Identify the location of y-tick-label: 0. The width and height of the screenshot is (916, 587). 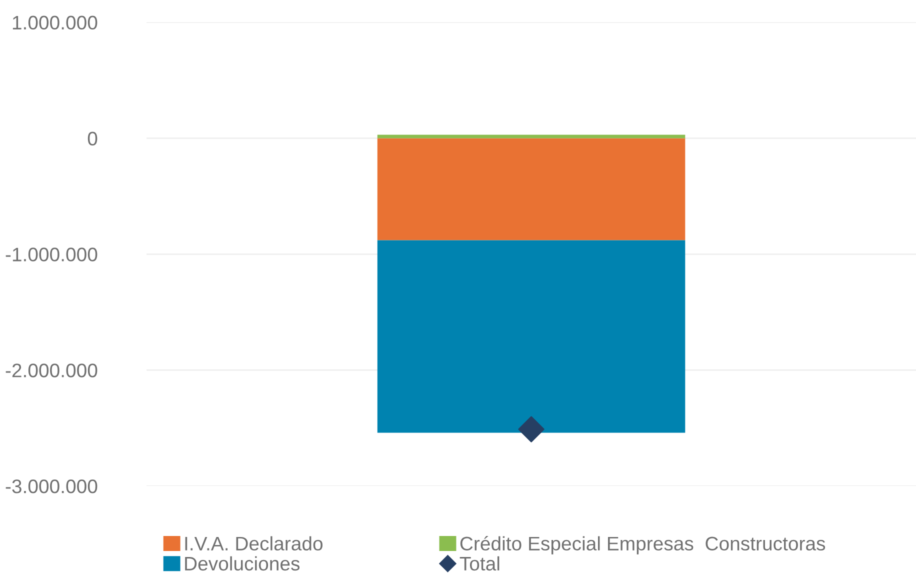
(93, 139).